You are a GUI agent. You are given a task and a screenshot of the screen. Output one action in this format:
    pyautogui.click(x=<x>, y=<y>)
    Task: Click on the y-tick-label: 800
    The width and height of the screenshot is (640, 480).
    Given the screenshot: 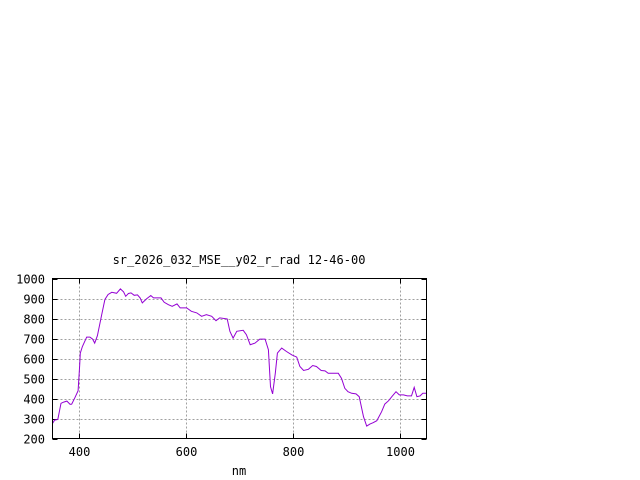 What is the action you would take?
    pyautogui.click(x=34, y=320)
    